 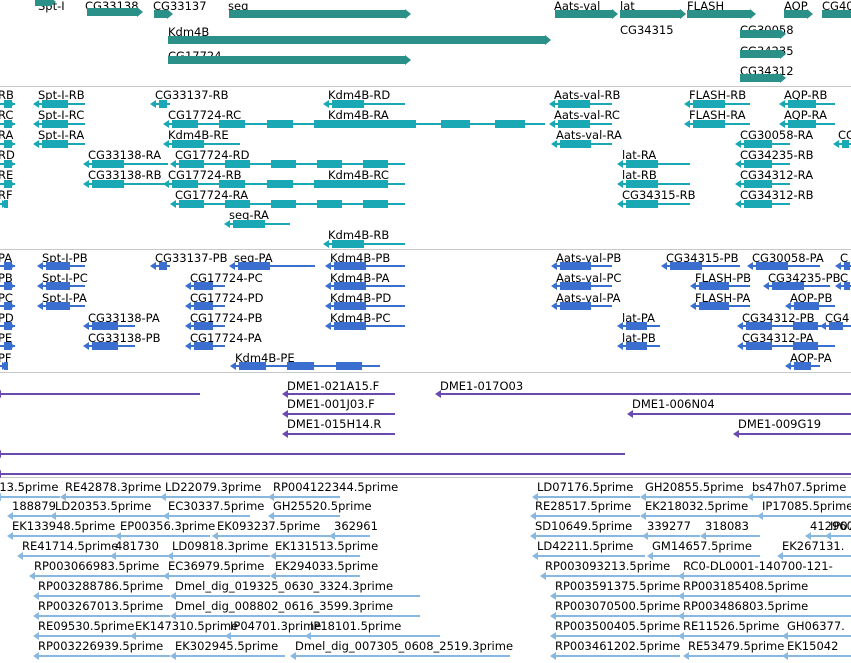 I want to click on proteins-feature-label: PC, so click(x=6, y=298).